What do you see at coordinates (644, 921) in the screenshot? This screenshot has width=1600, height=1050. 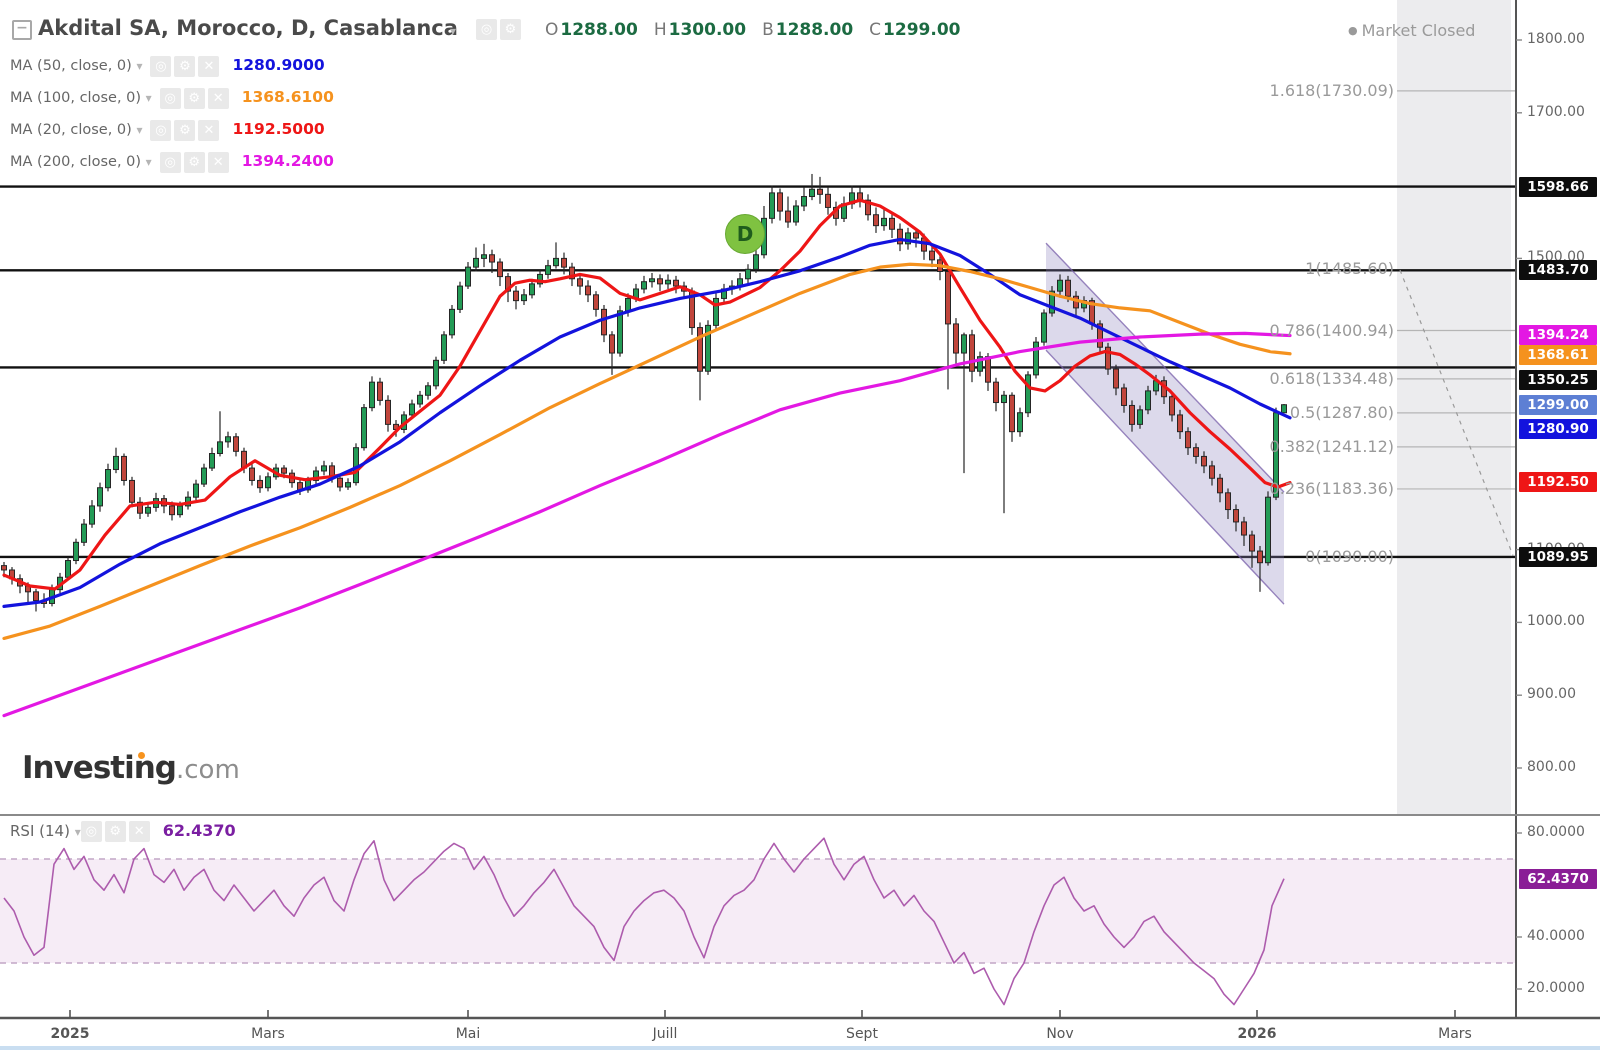 I see `rsi-line` at bounding box center [644, 921].